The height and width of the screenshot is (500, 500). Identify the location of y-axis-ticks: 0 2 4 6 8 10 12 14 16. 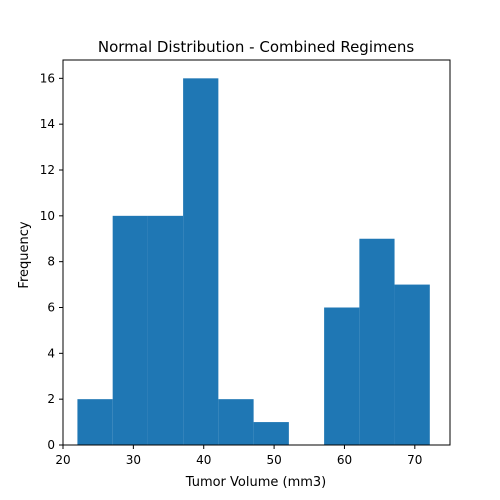
(51, 261).